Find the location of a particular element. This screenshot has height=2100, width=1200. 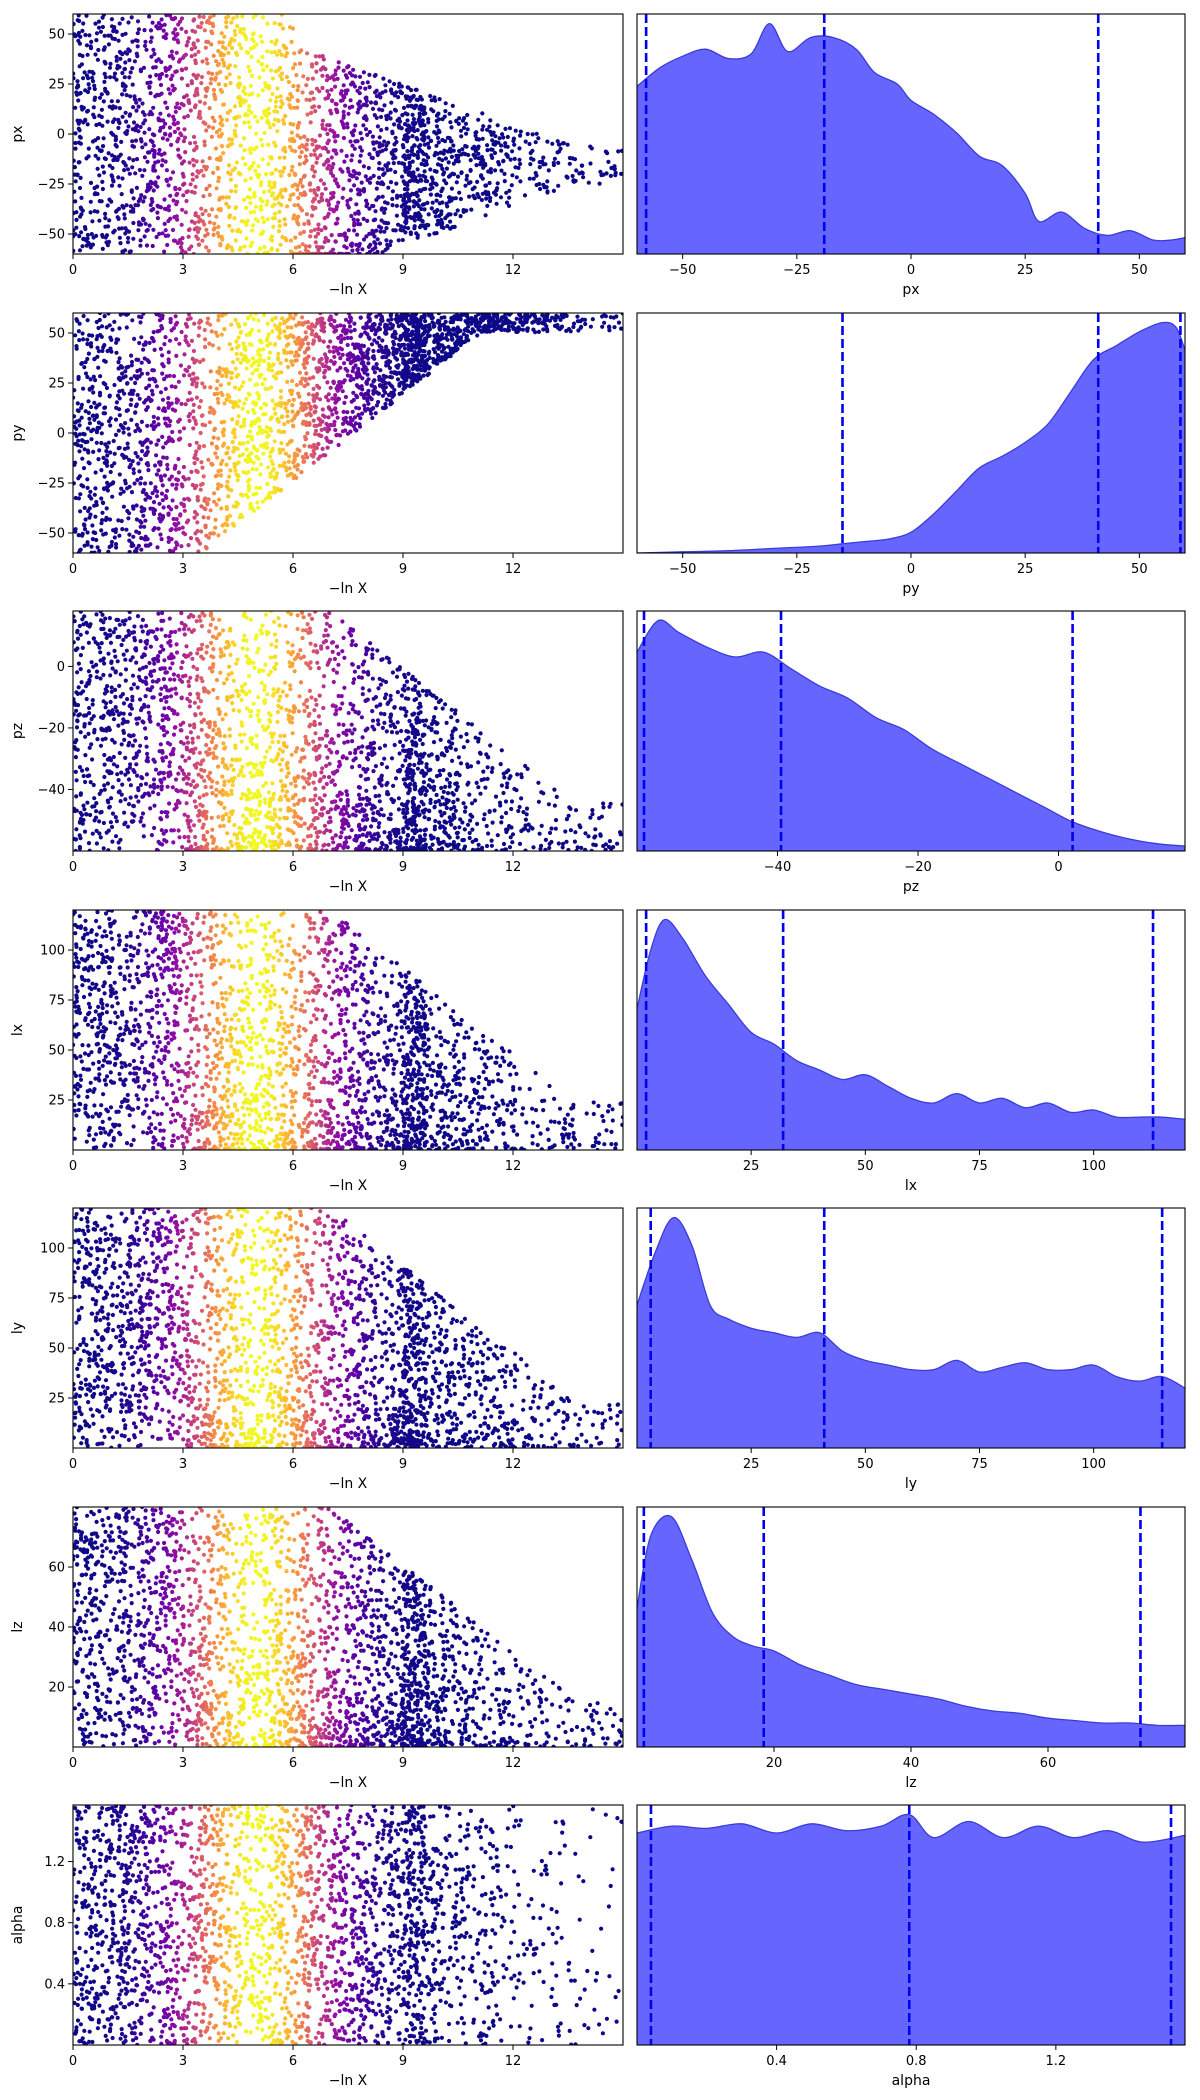

x-tick-label: −25 is located at coordinates (796, 270).